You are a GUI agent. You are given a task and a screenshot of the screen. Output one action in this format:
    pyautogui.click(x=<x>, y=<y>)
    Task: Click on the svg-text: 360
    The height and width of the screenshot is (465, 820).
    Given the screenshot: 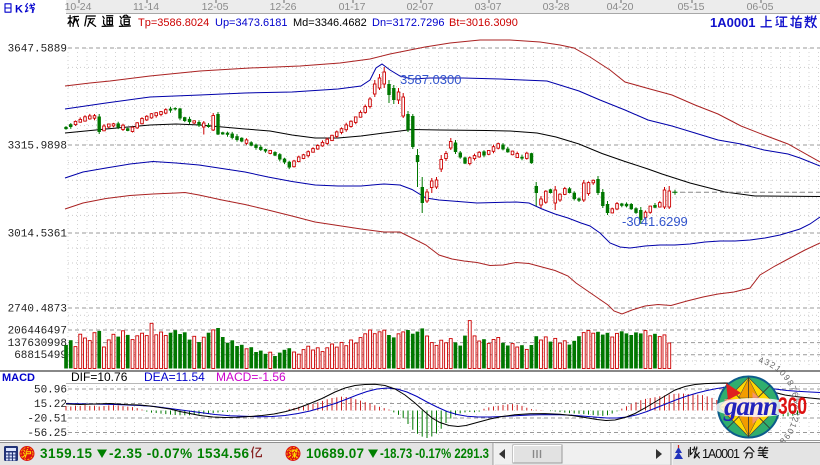 What is the action you would take?
    pyautogui.click(x=792, y=406)
    